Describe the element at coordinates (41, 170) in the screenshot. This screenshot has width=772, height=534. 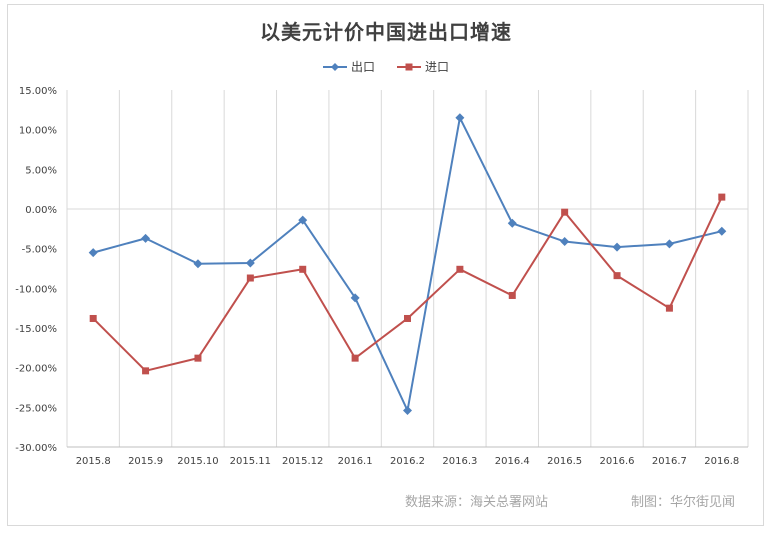
I see `y-tick-label: 5.00%` at that location.